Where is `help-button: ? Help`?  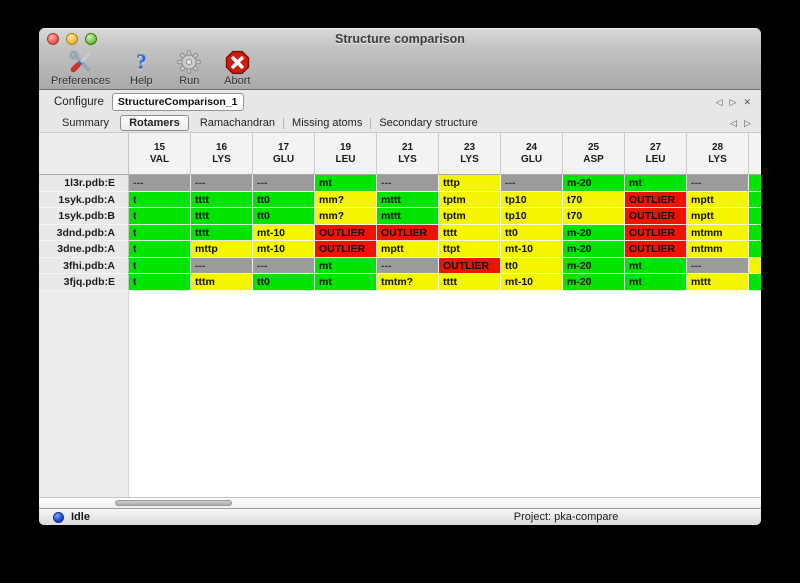
help-button: ? Help is located at coordinates (141, 68).